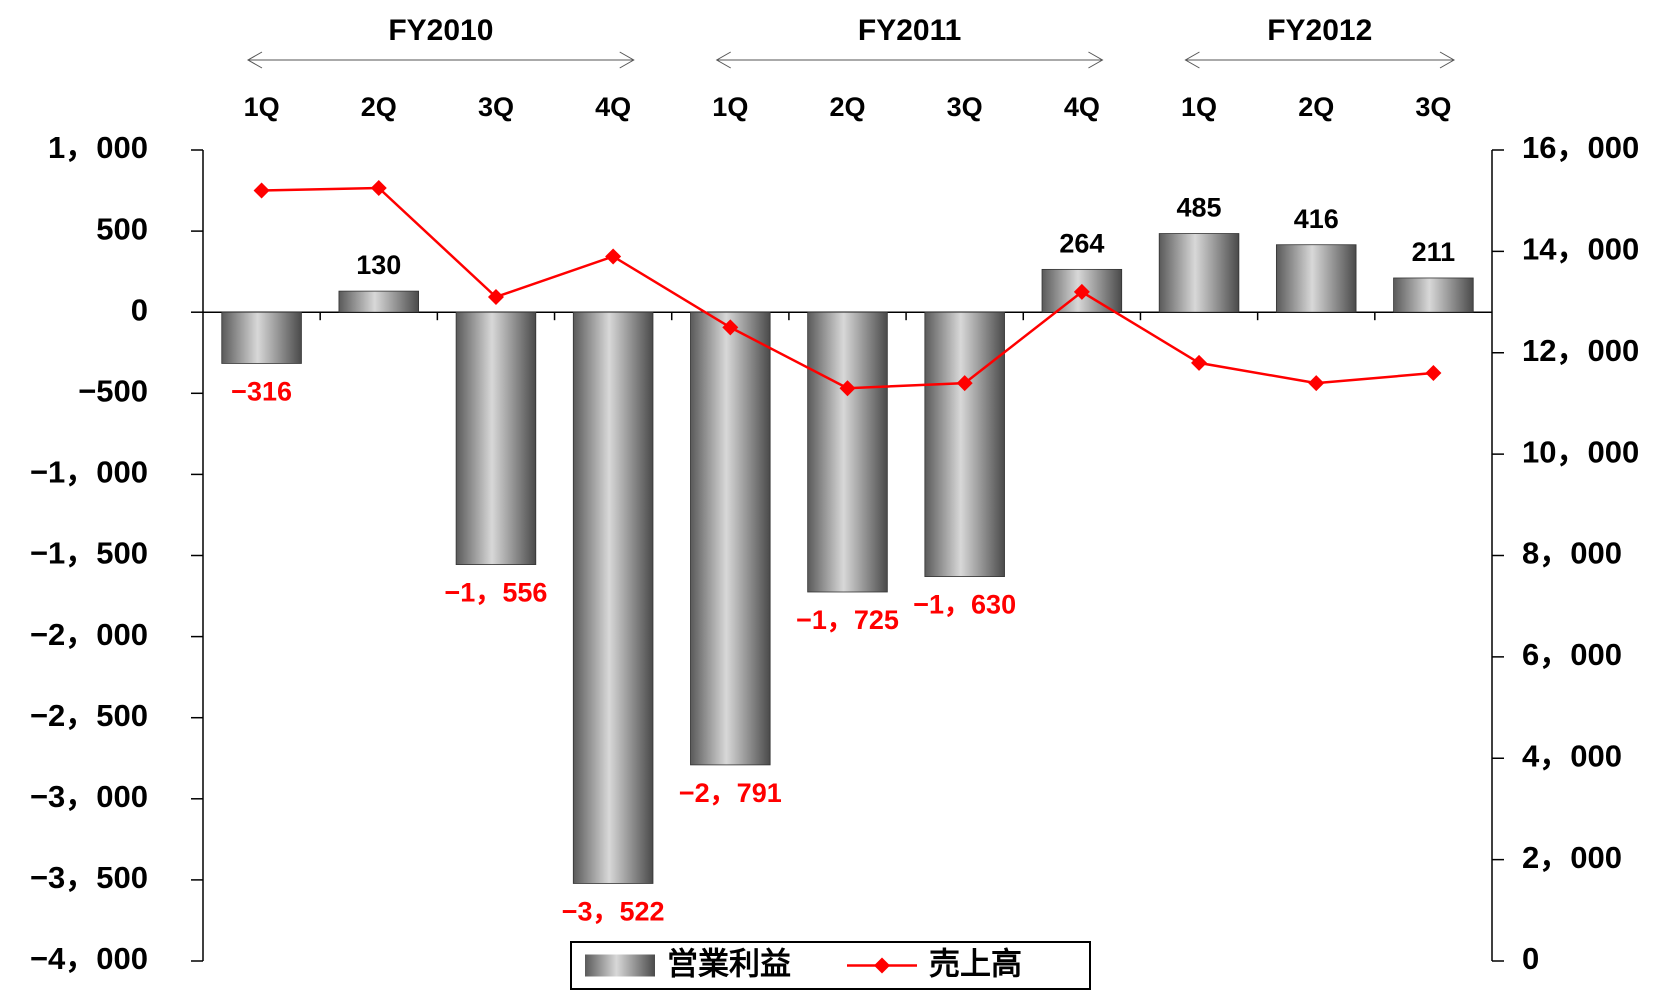 The height and width of the screenshot is (990, 1659). Describe the element at coordinates (613, 912) in the screenshot. I see `data-label: −3，522` at that location.